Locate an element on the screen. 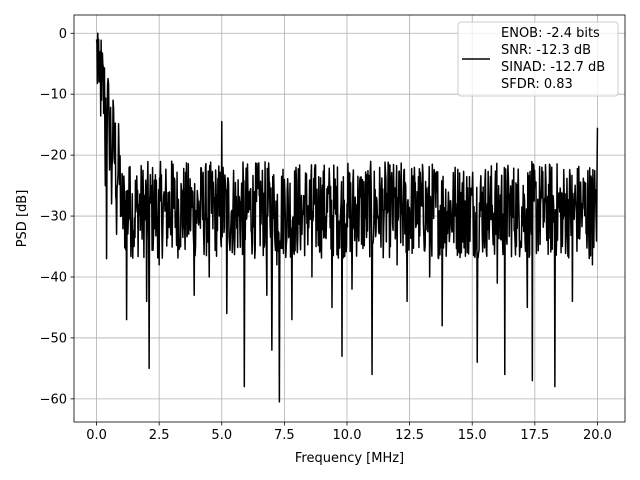  x-tick-label: 5.0 is located at coordinates (221, 435).